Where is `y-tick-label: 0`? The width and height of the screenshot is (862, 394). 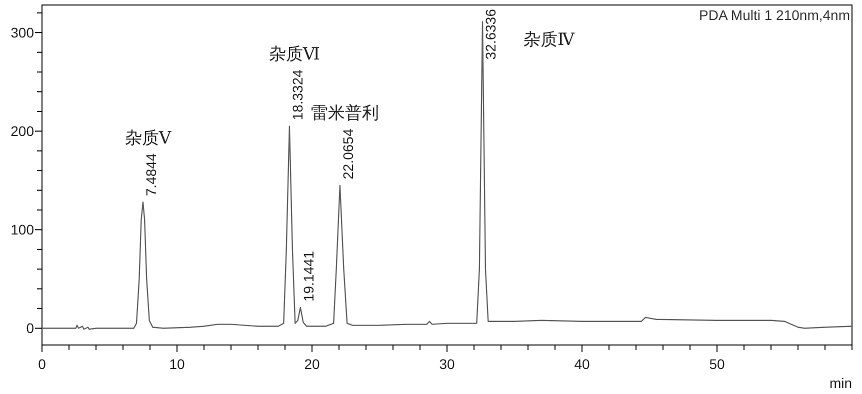 y-tick-label: 0 is located at coordinates (30, 328).